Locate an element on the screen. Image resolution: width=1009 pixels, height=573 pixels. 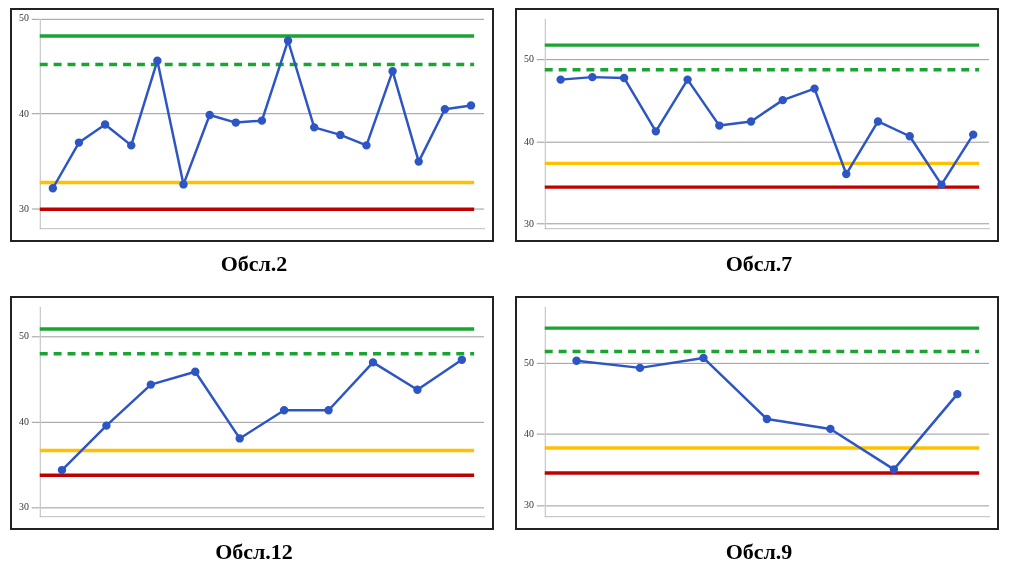
text: Обсл.7 is located at coordinates (759, 263).